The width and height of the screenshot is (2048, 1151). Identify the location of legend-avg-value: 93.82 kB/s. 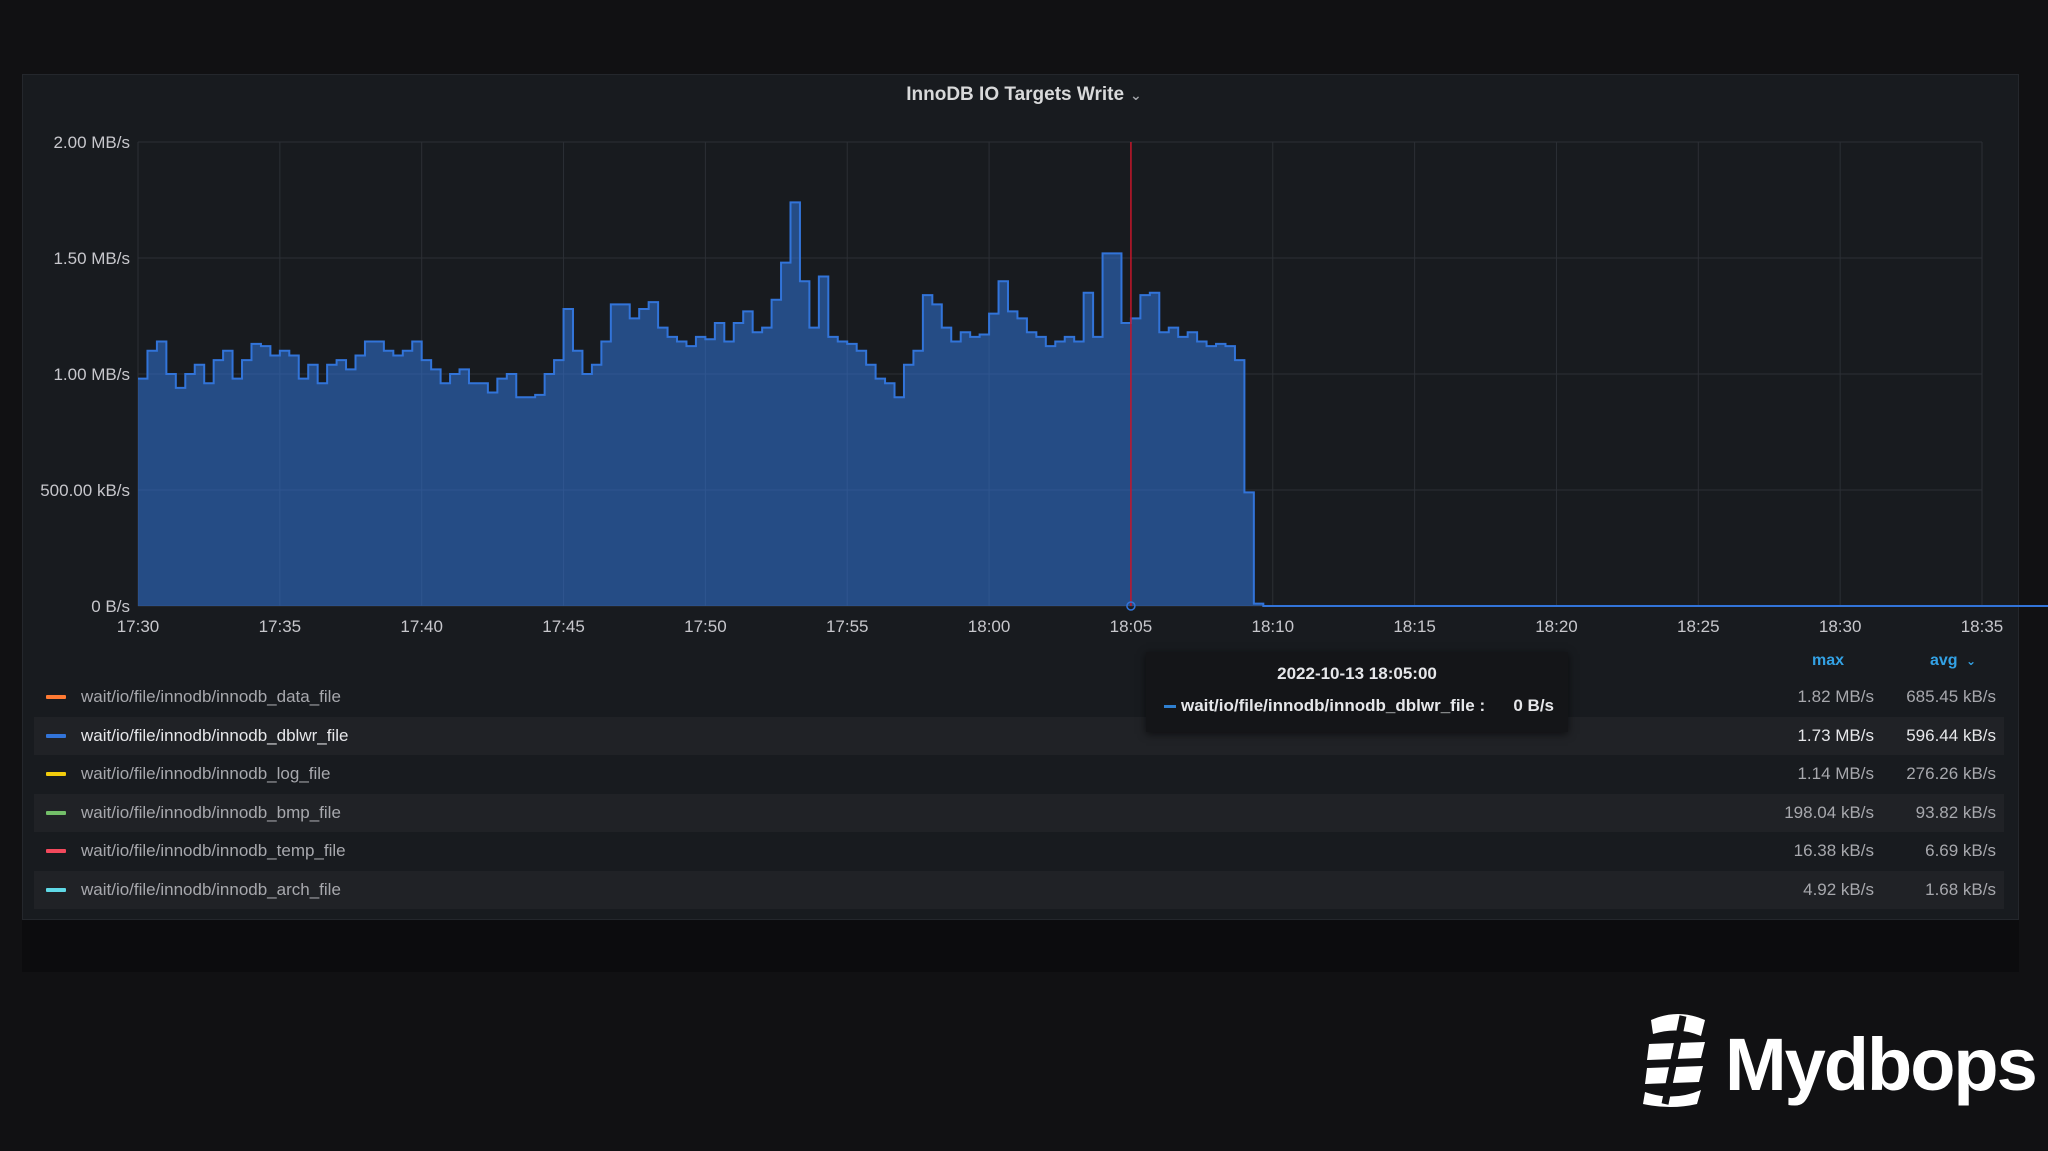
(1955, 812).